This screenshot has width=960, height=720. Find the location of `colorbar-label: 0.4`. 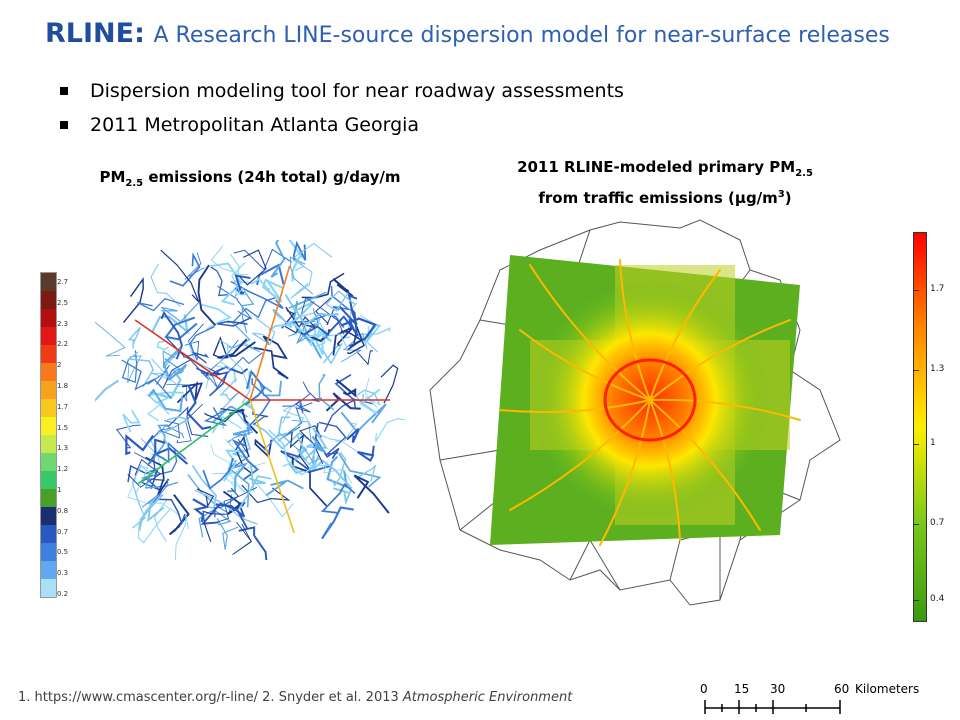

colorbar-label: 0.4 is located at coordinates (937, 599).